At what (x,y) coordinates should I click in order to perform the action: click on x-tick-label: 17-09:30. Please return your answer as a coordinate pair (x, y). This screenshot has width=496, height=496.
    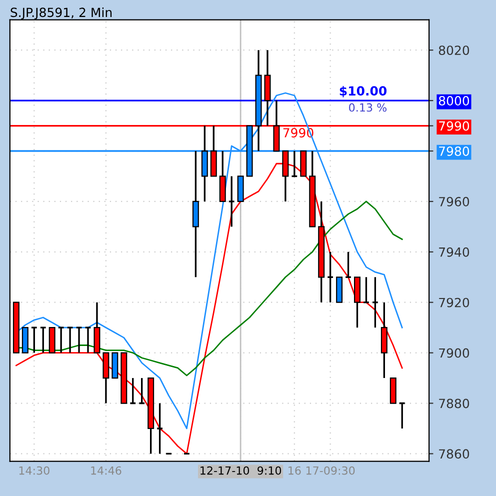
    Looking at the image, I should click on (330, 470).